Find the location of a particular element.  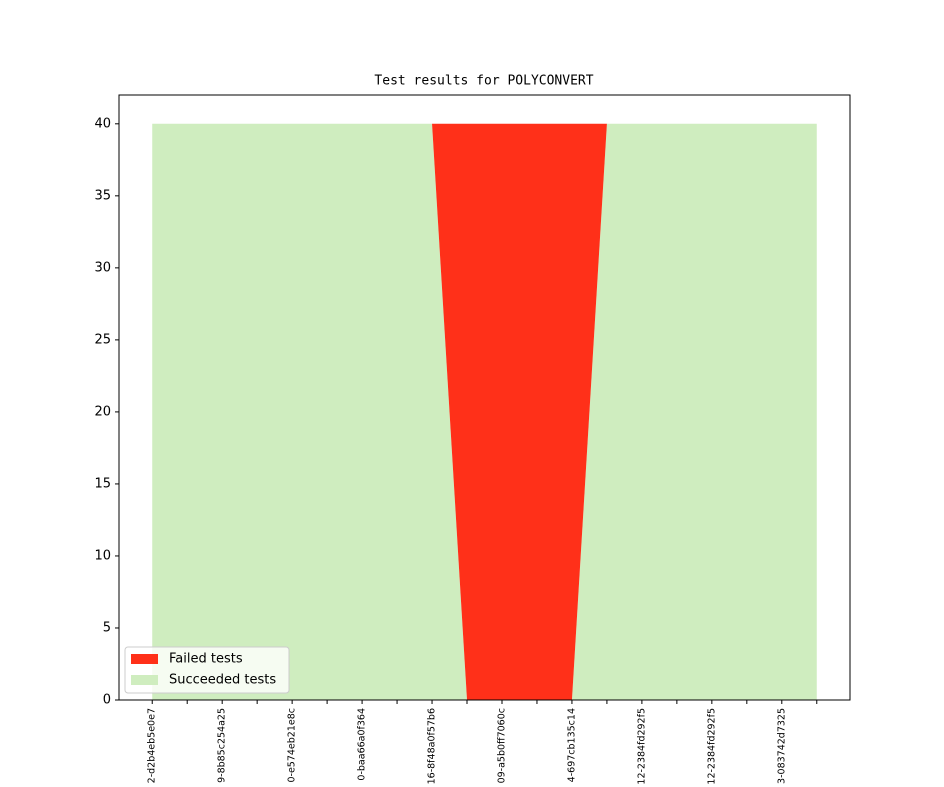

x-tick-label: 16-8f48a0f57b6 is located at coordinates (432, 746).